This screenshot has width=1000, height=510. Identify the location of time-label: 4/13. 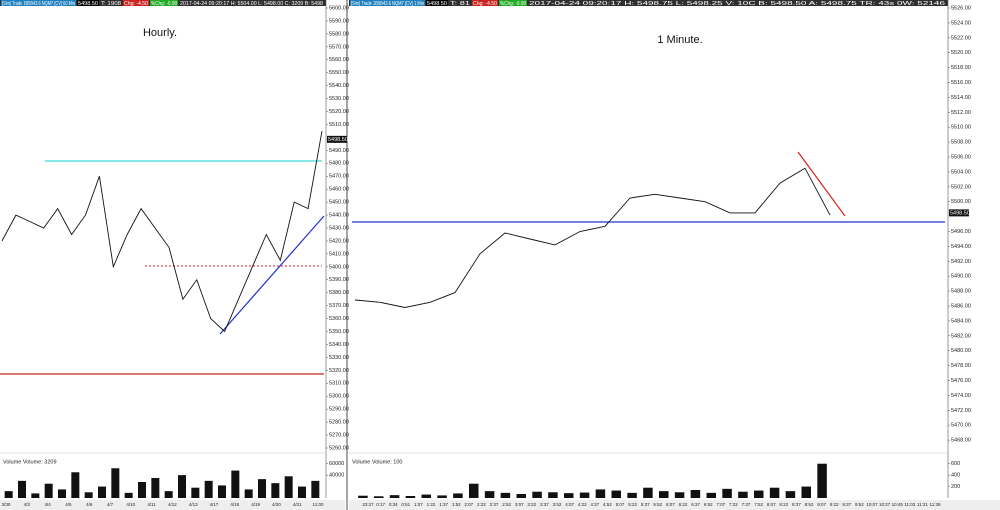
(193, 504).